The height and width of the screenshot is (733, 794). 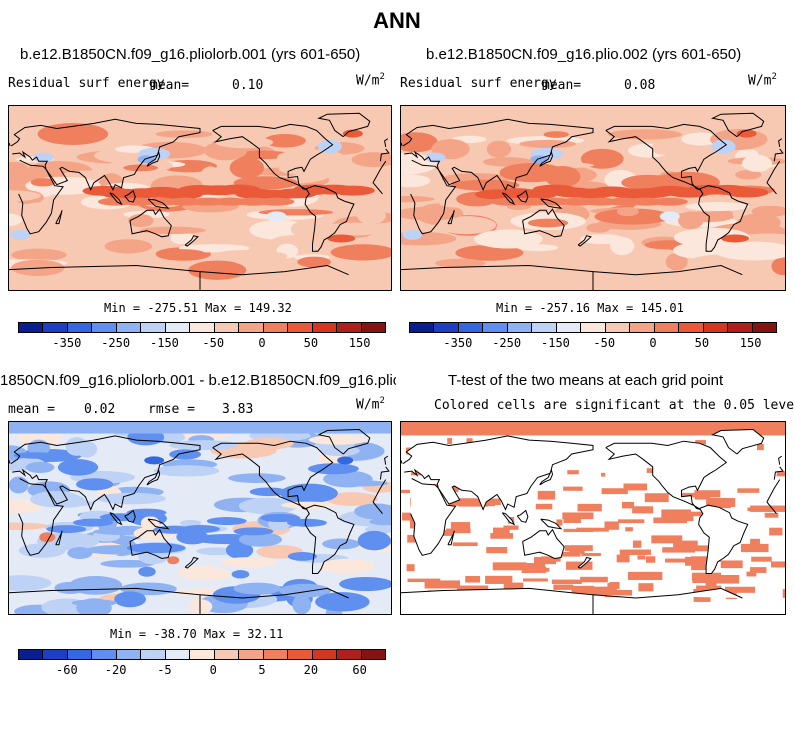 I want to click on coastline-eurasia, so click(x=593, y=155).